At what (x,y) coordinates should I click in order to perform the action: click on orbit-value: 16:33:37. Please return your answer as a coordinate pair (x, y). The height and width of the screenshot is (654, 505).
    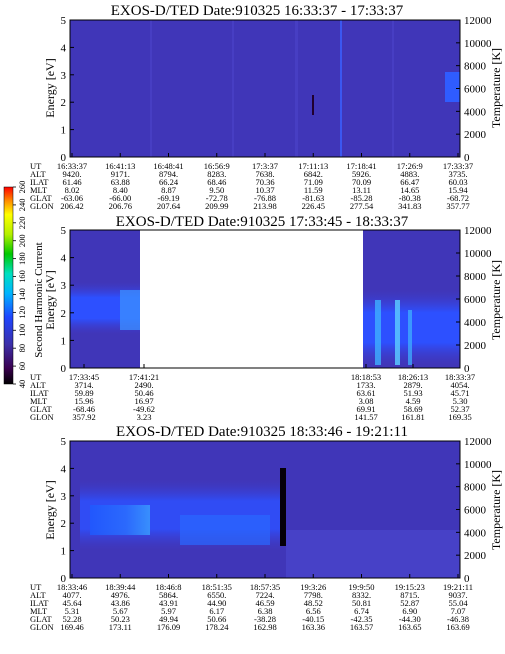
    Looking at the image, I should click on (72, 166).